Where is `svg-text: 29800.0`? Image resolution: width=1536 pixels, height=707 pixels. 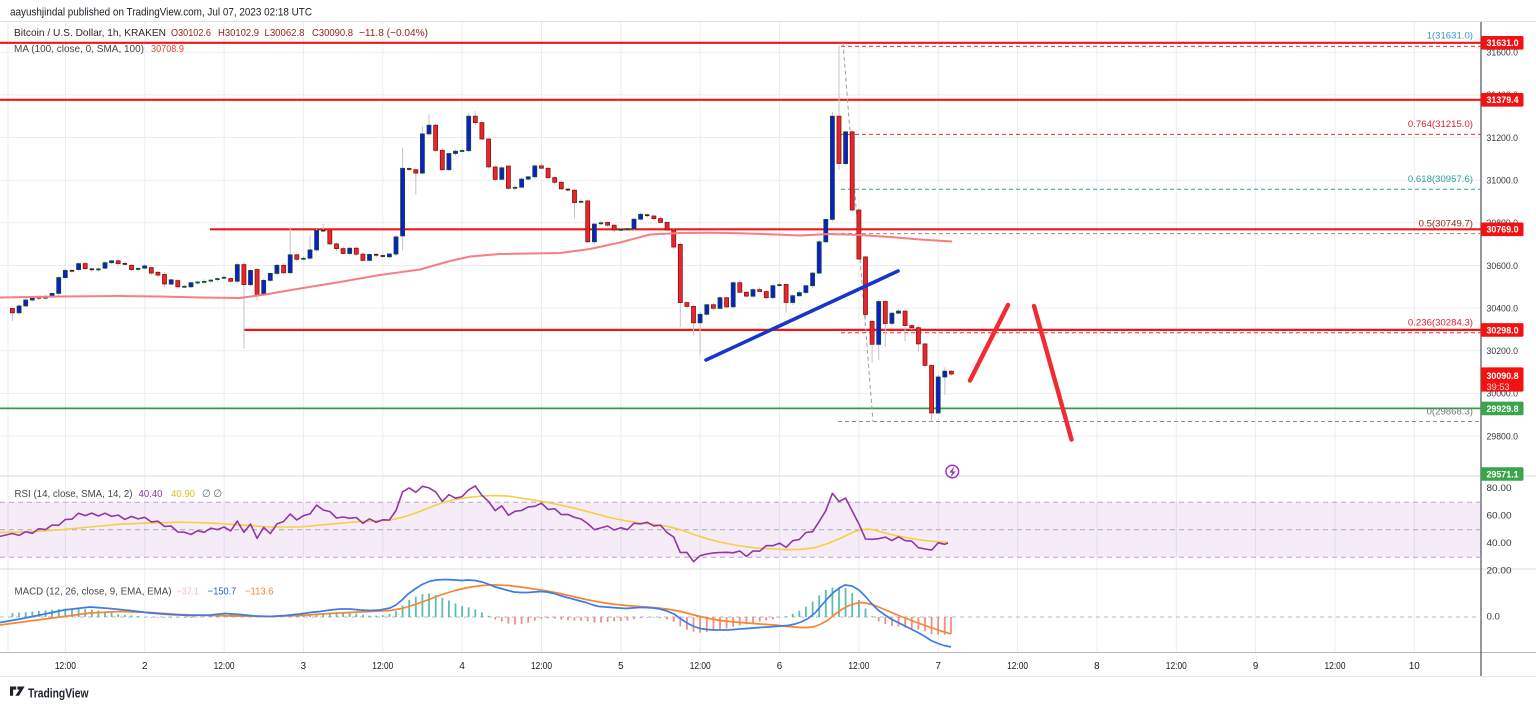 svg-text: 29800.0 is located at coordinates (1503, 436).